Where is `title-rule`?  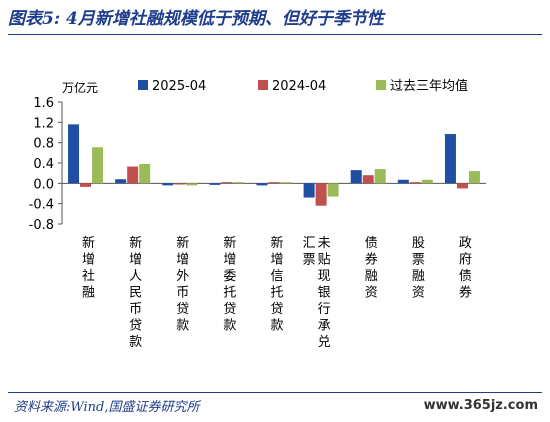
title-rule is located at coordinates (275, 34).